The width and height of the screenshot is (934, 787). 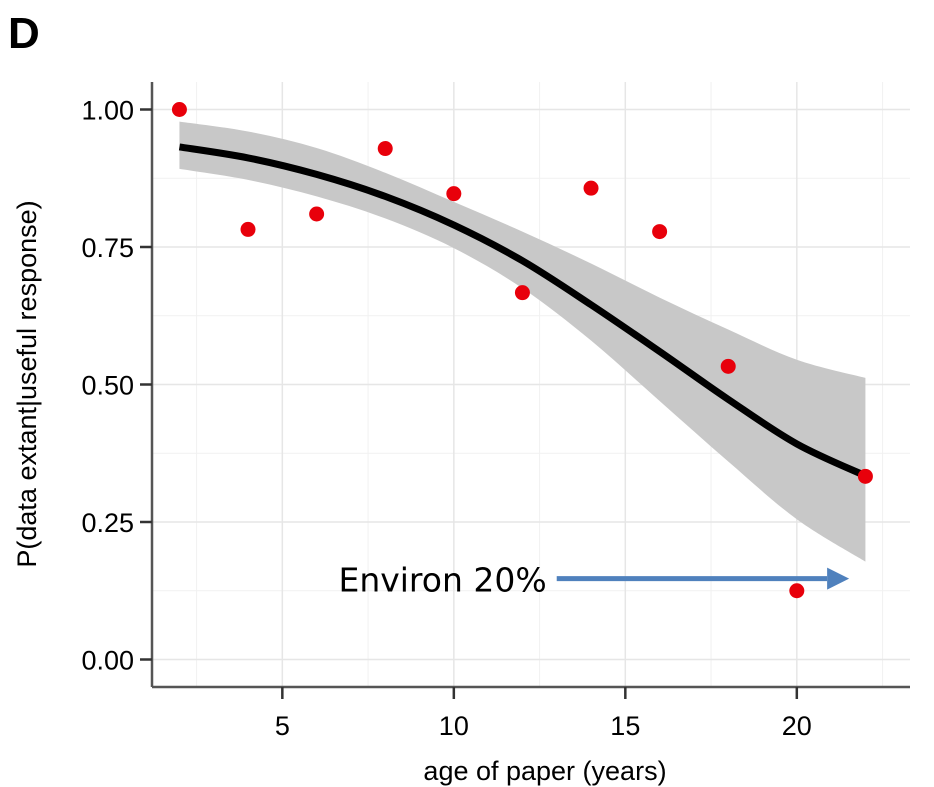 I want to click on x-axis-title: age of paper (years), so click(x=544, y=771).